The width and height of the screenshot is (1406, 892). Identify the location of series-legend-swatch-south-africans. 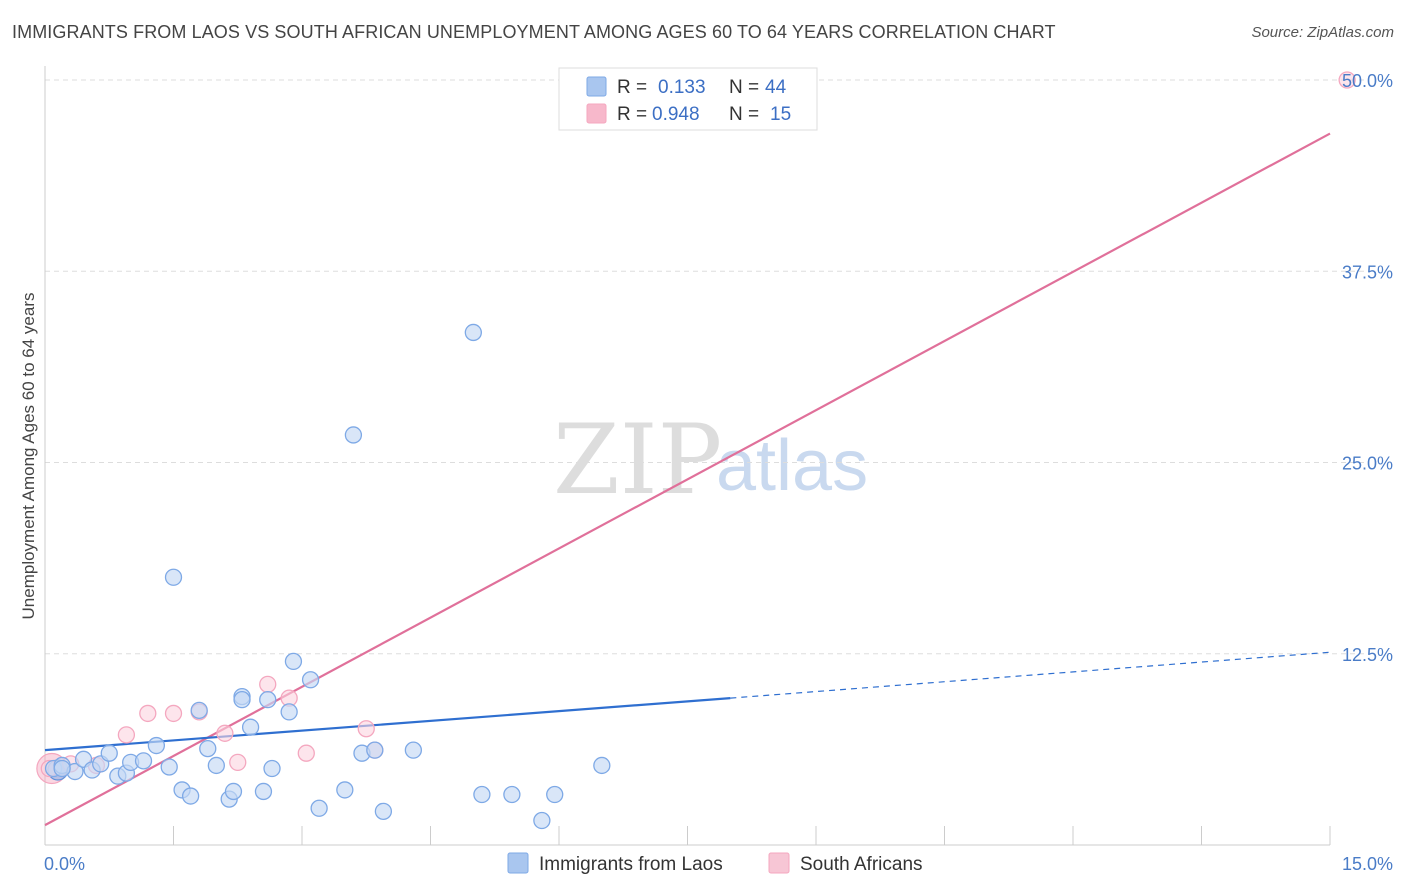
(779, 863).